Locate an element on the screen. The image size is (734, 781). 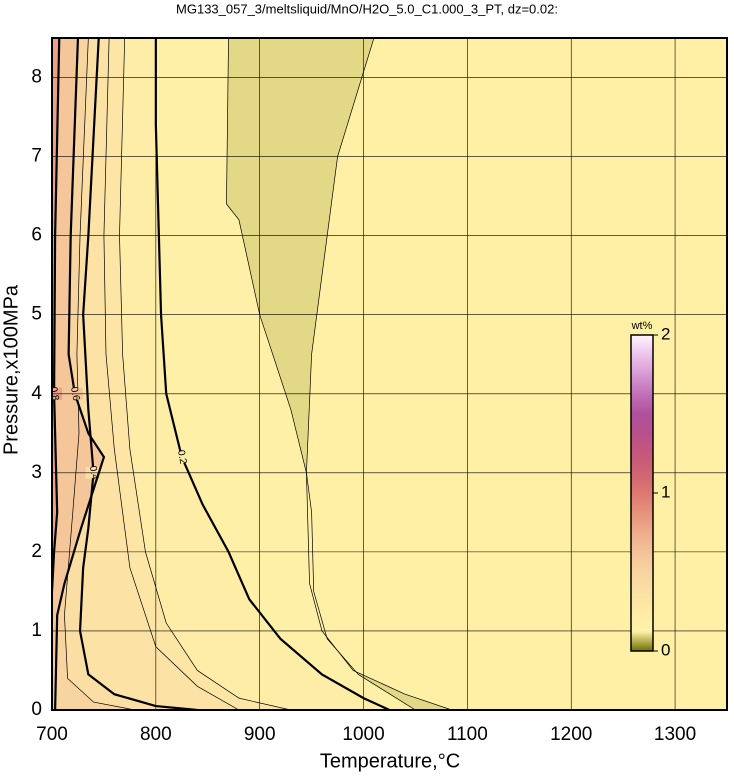
colorbar is located at coordinates (642, 493).